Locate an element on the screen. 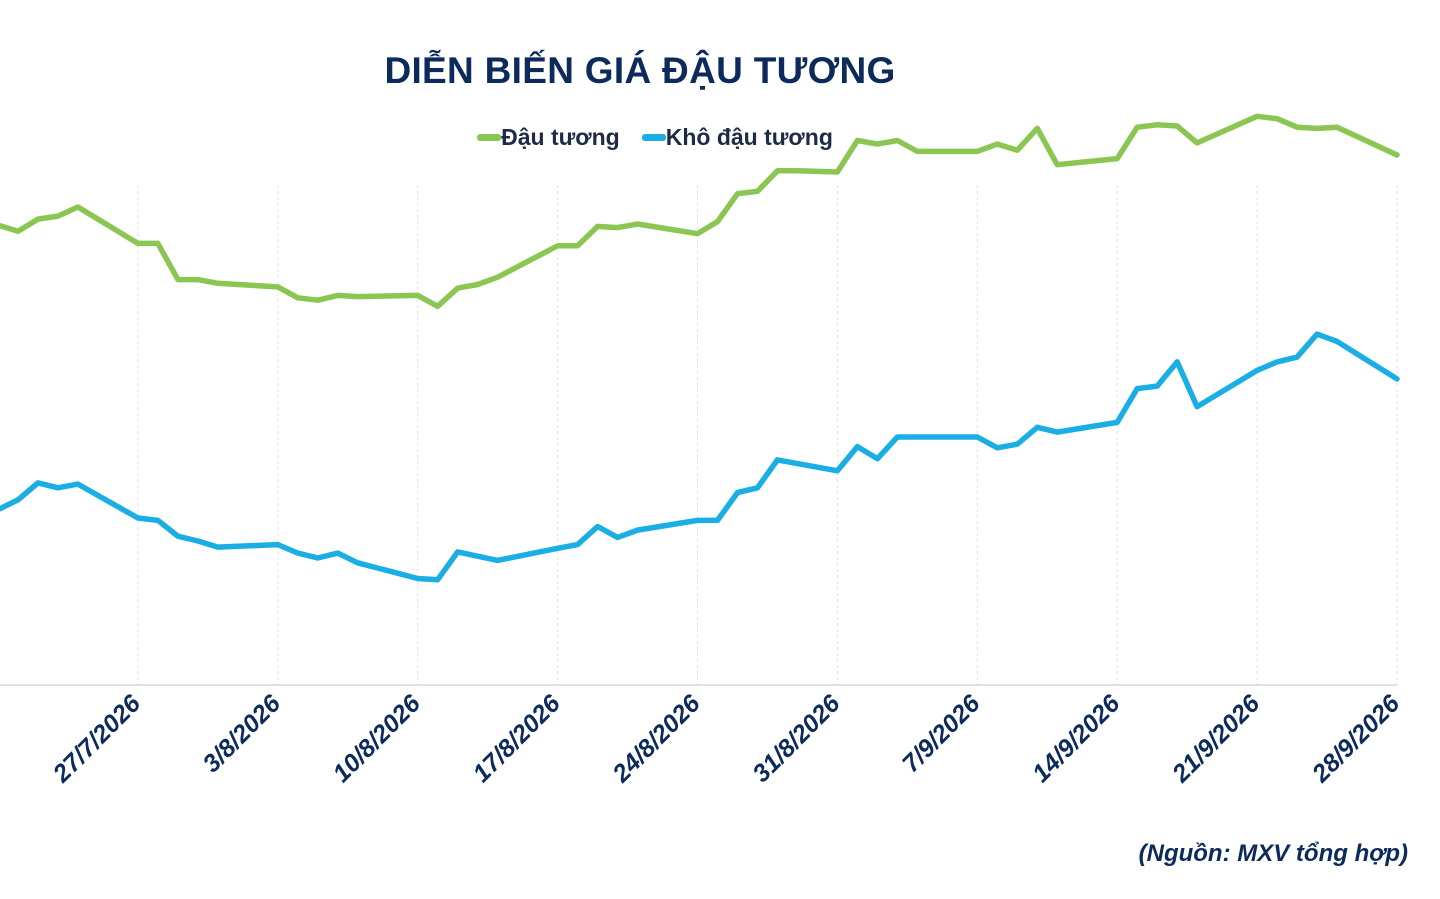 This screenshot has width=1440, height=899. source-note: (Nguồn: MXV tổng hợp) is located at coordinates (1273, 853).